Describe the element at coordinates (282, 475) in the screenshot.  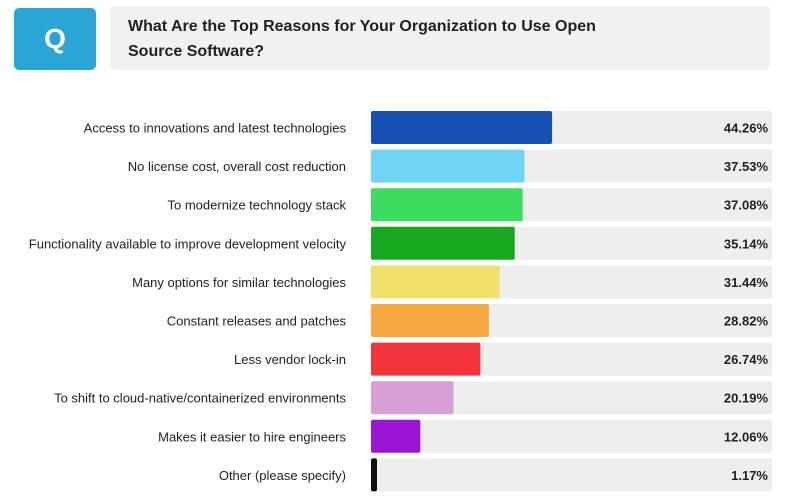
I see `category-label: Other (please specify)` at that location.